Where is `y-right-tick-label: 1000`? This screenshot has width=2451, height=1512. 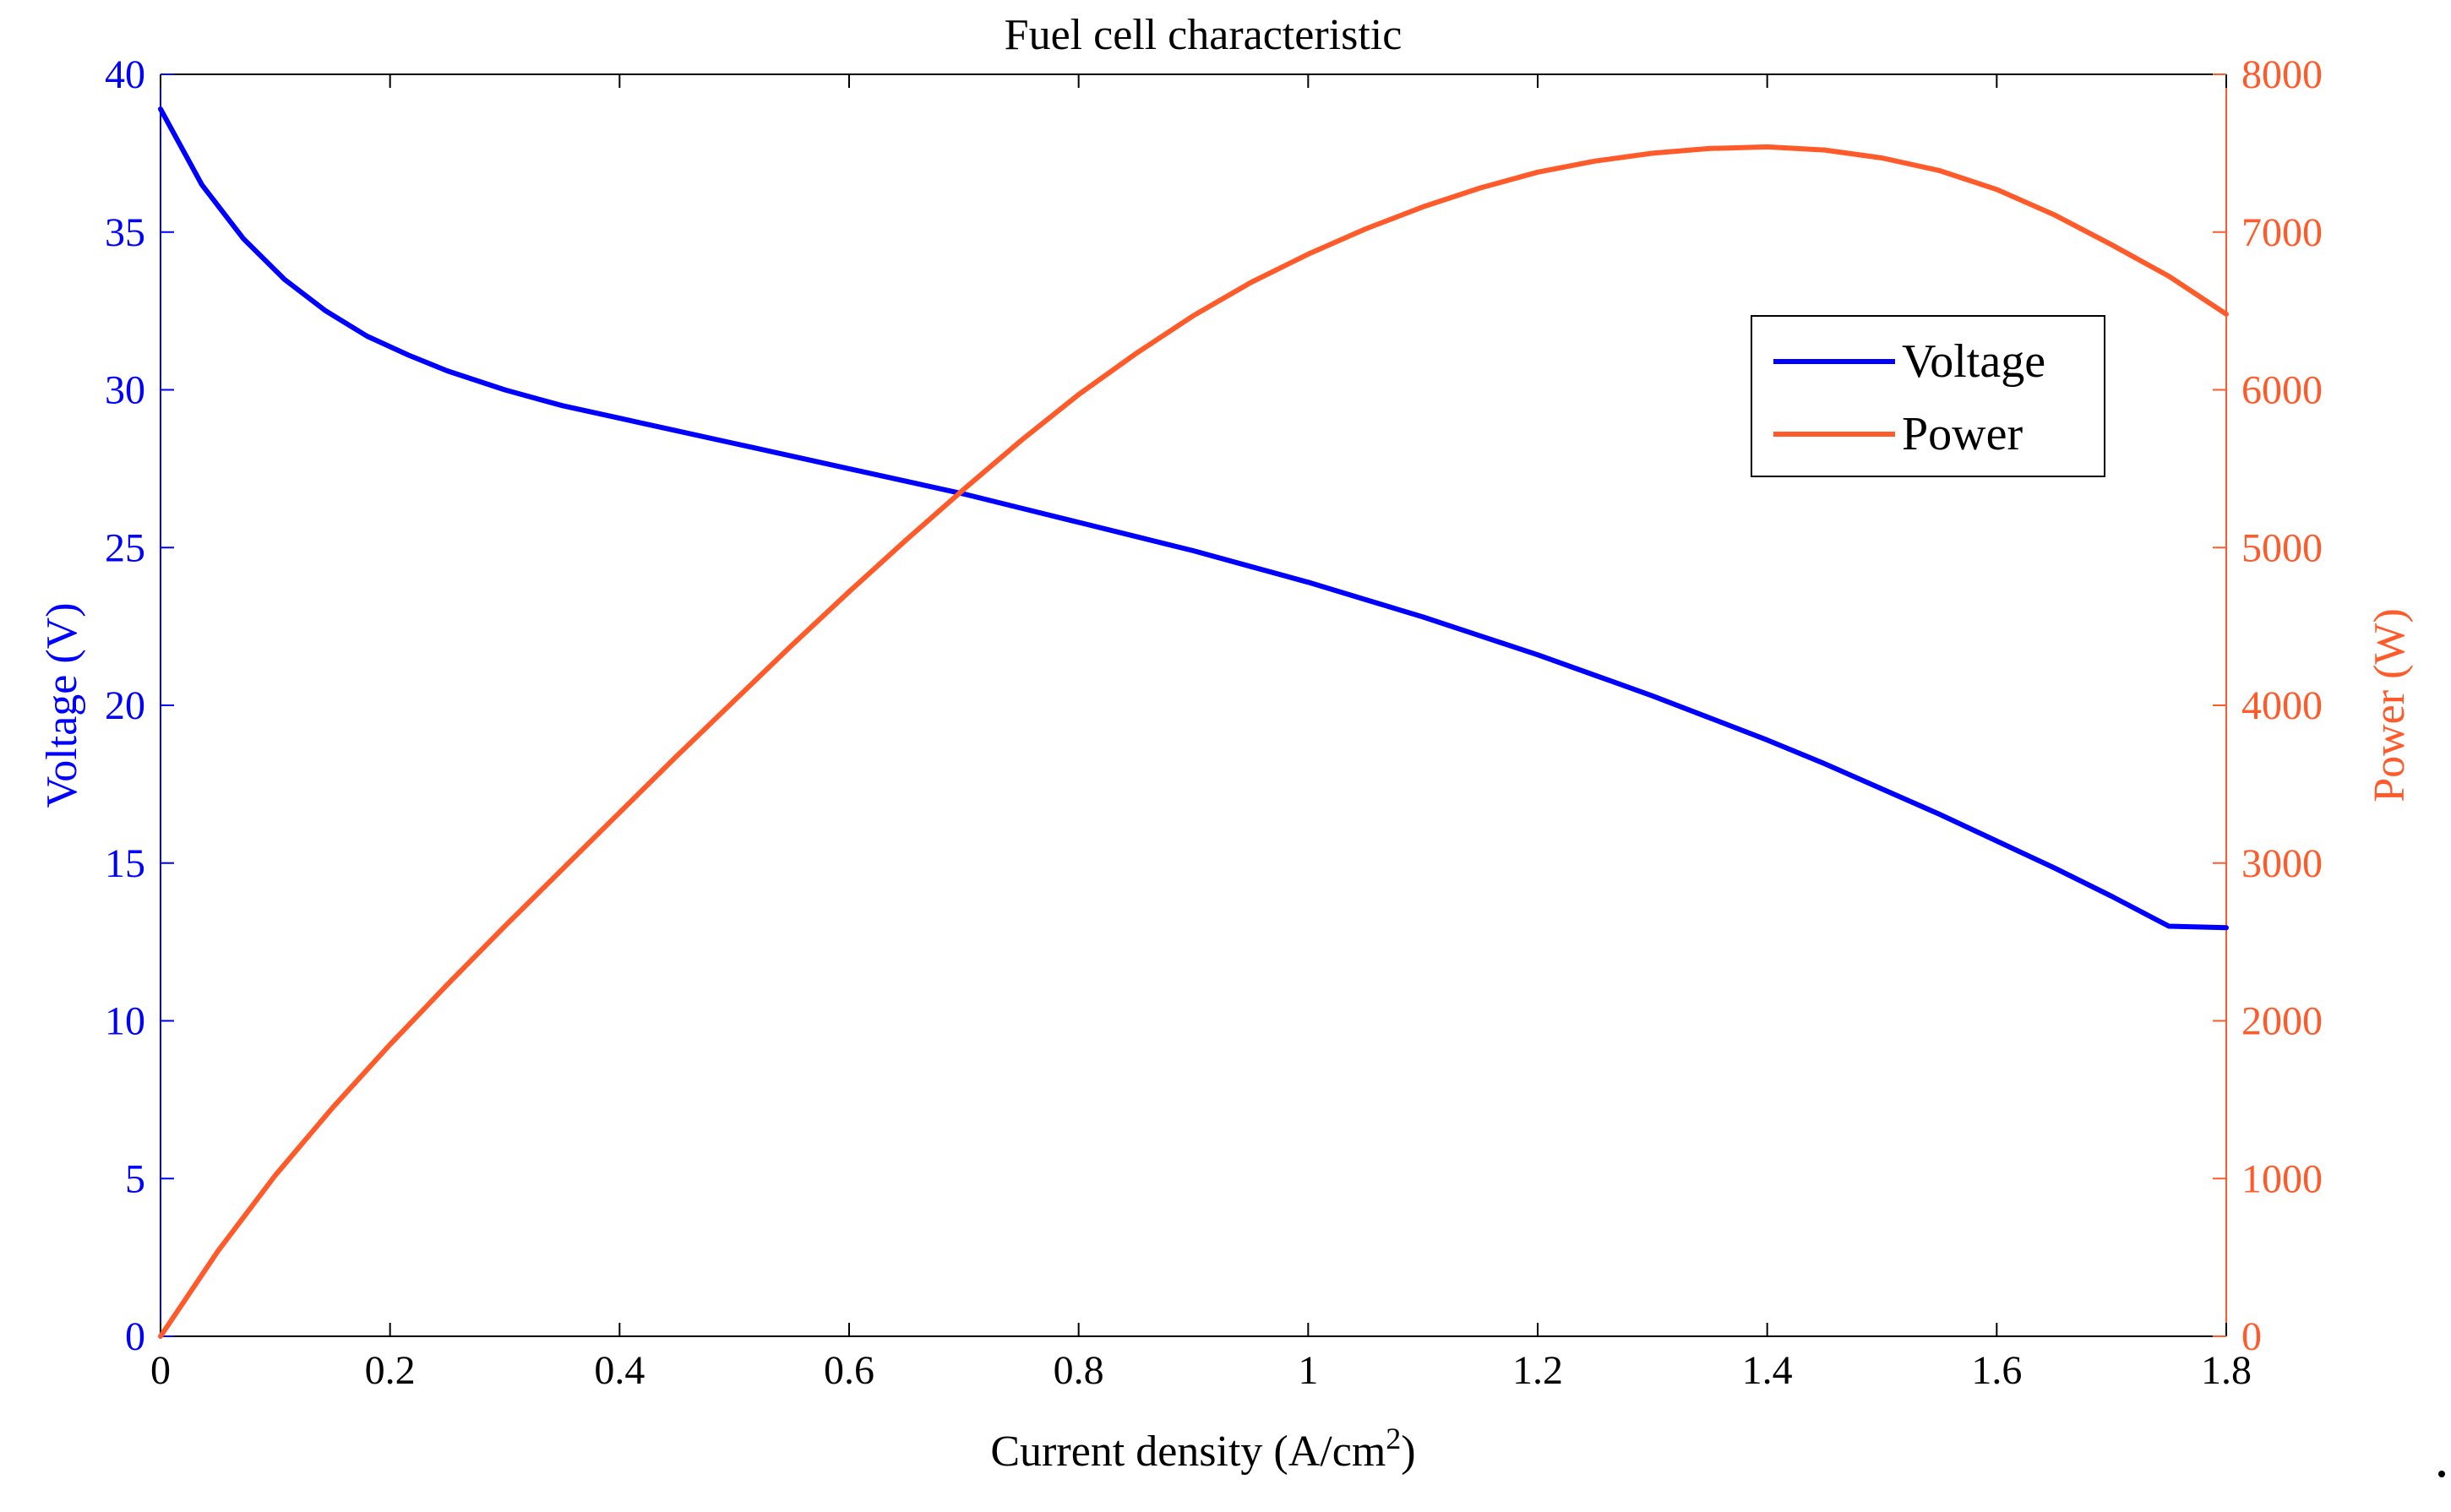
y-right-tick-label: 1000 is located at coordinates (2282, 1178).